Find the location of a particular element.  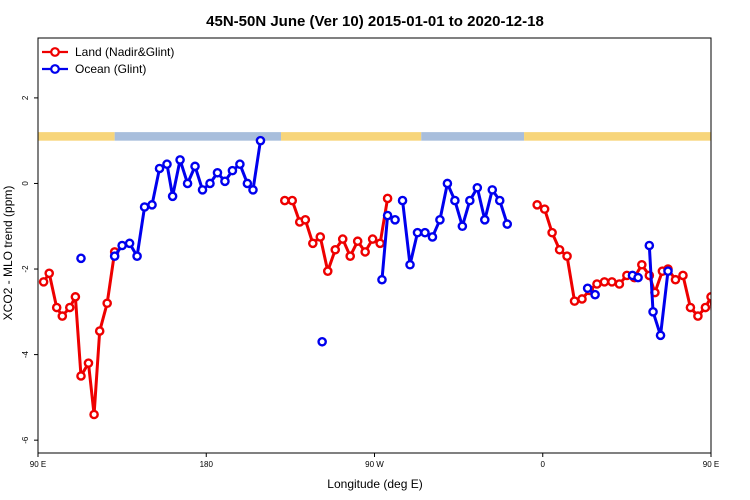

legend-marker-land is located at coordinates (55, 52).